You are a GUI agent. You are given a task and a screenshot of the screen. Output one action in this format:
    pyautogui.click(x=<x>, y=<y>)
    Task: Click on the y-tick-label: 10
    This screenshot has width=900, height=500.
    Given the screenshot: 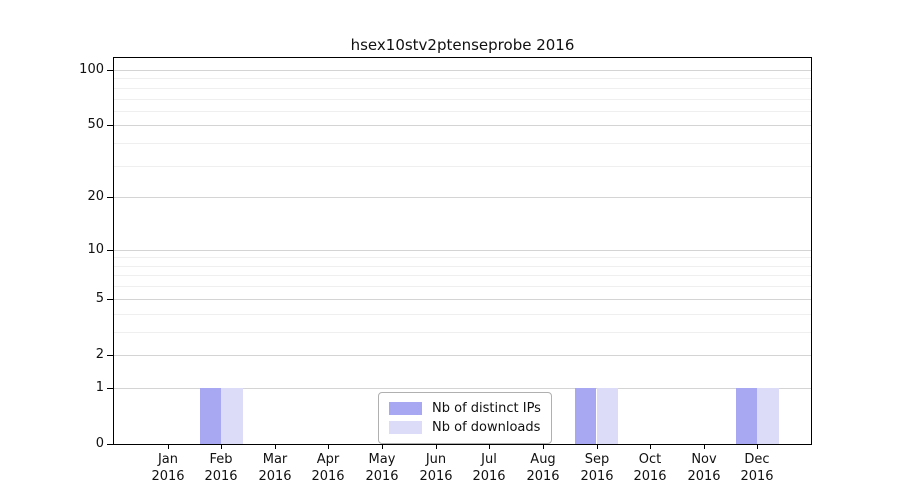 What is the action you would take?
    pyautogui.click(x=95, y=249)
    